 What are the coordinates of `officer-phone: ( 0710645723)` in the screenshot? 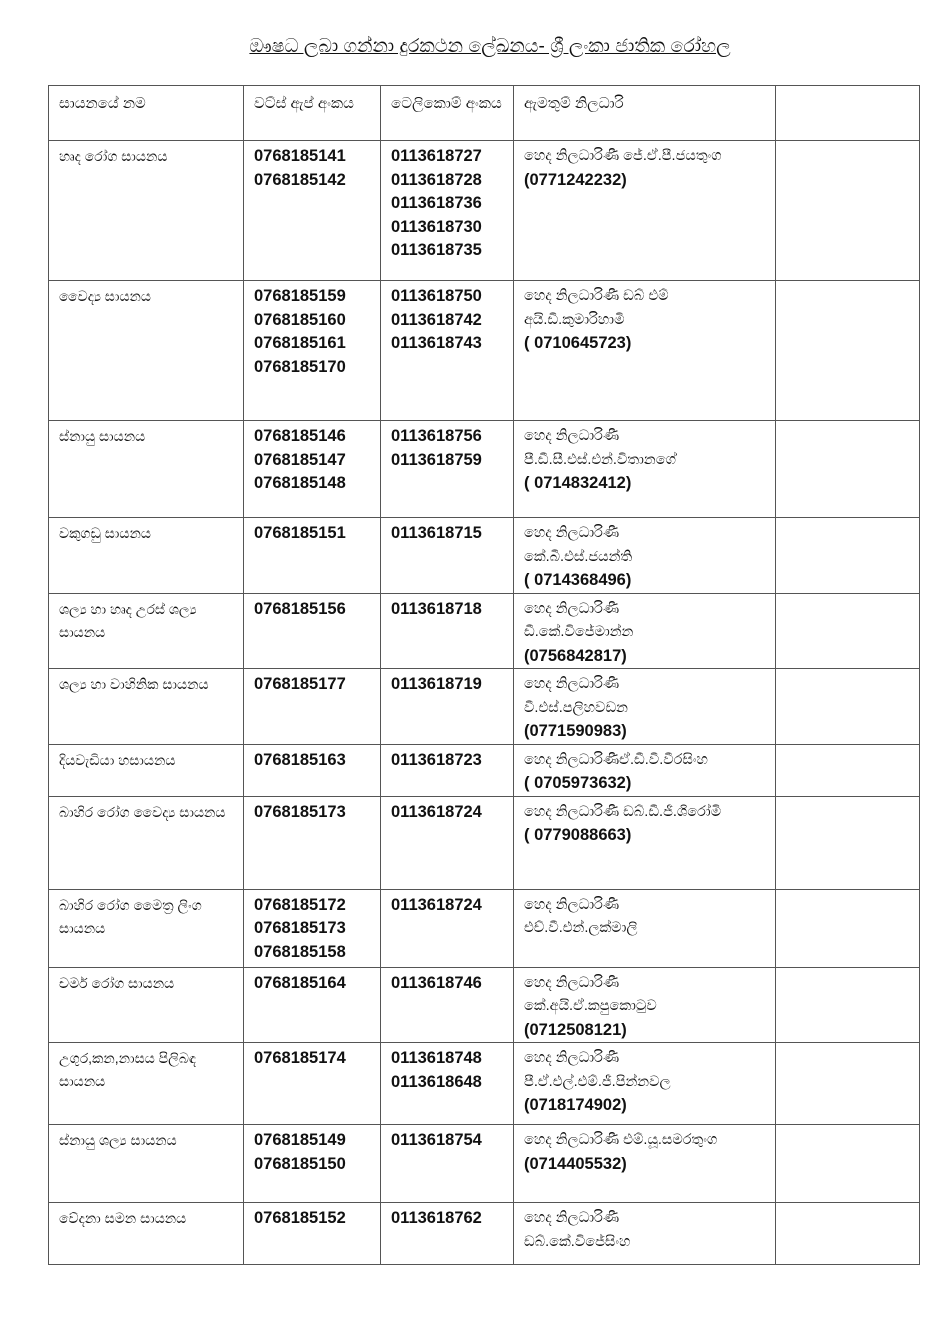 It's located at (578, 343).